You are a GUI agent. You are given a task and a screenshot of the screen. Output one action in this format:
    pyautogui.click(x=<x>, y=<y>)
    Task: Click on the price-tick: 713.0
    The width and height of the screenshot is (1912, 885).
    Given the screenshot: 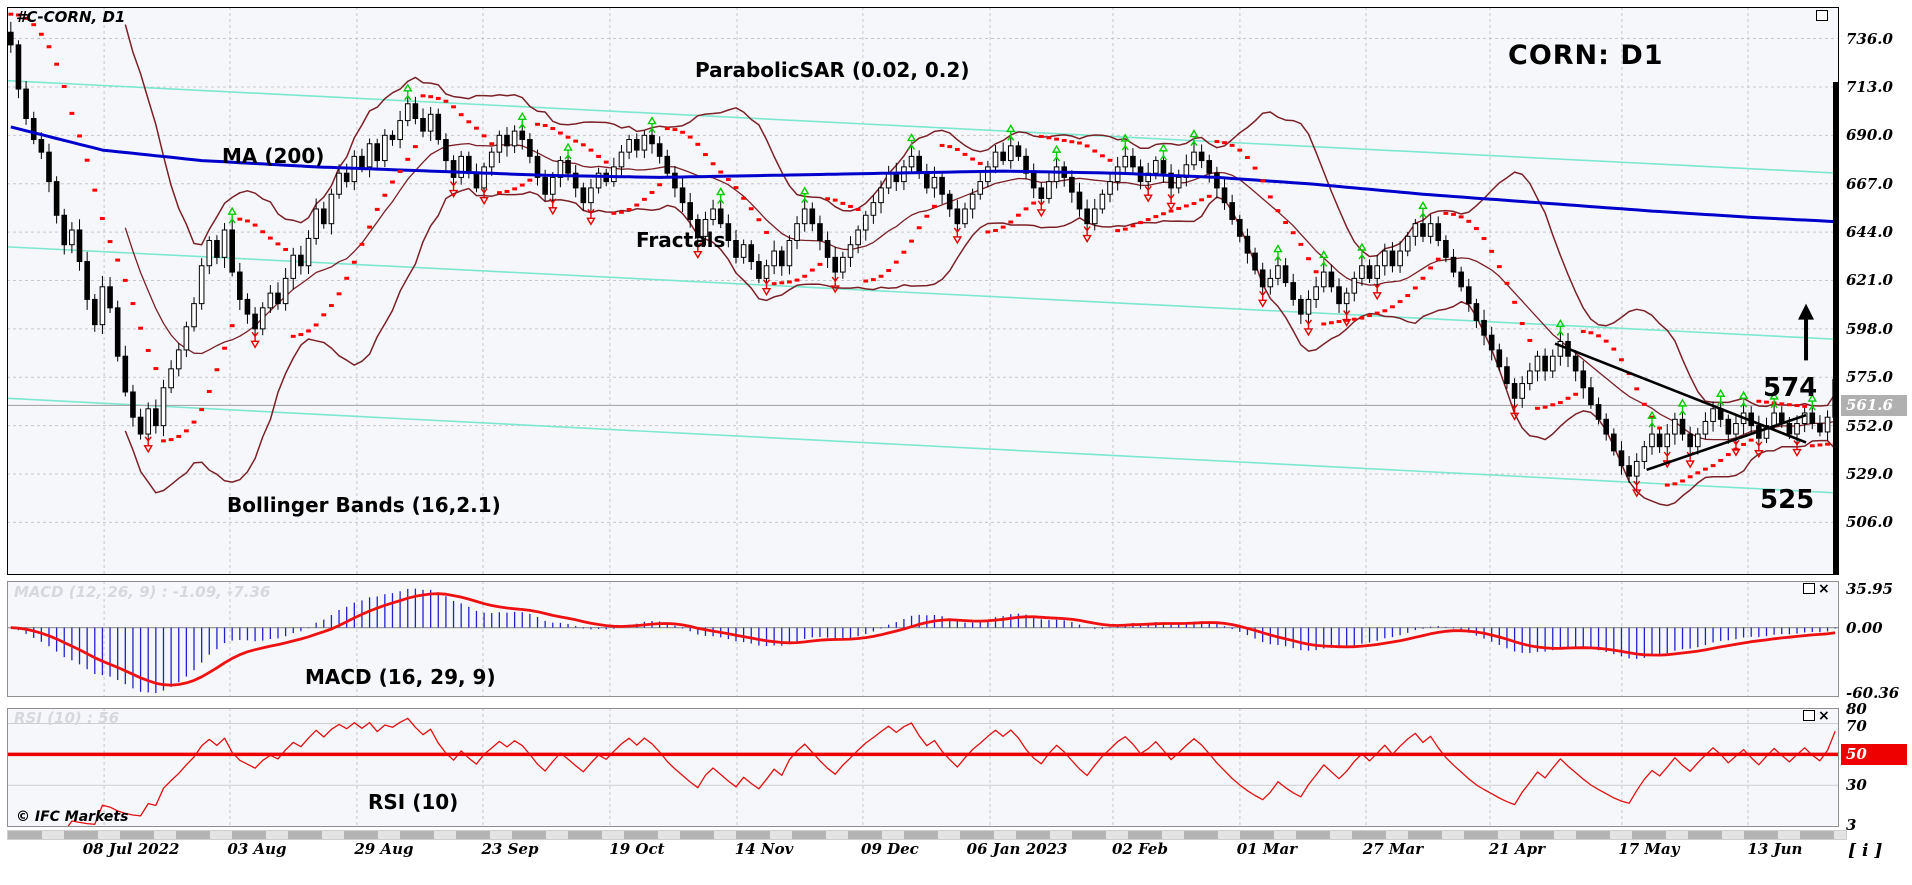 What is the action you would take?
    pyautogui.click(x=1869, y=86)
    